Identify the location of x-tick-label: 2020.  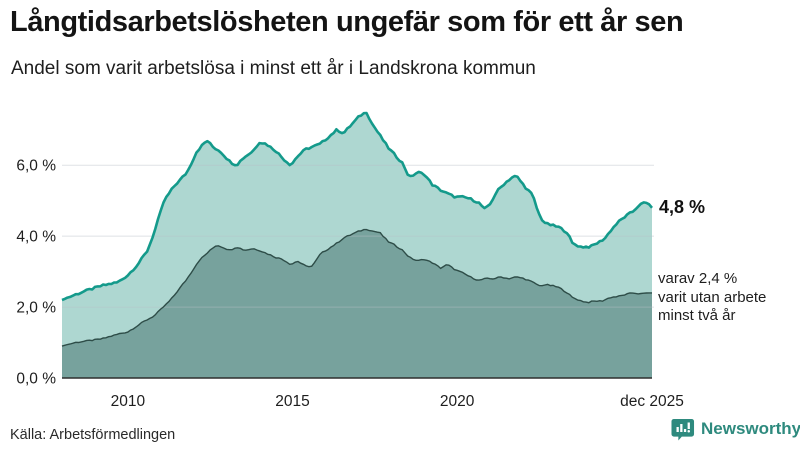
(457, 401).